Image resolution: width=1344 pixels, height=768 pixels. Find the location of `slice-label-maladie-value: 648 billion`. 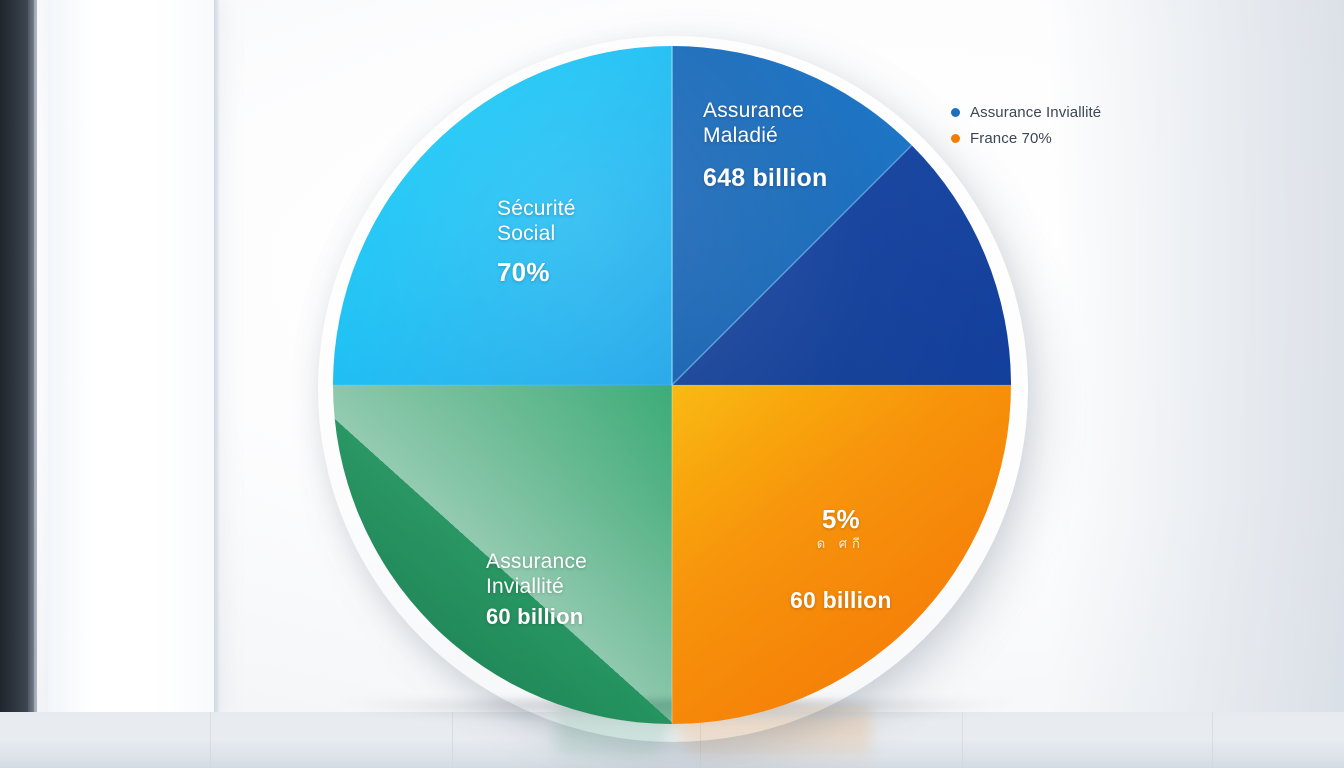

slice-label-maladie-value: 648 billion is located at coordinates (765, 177).